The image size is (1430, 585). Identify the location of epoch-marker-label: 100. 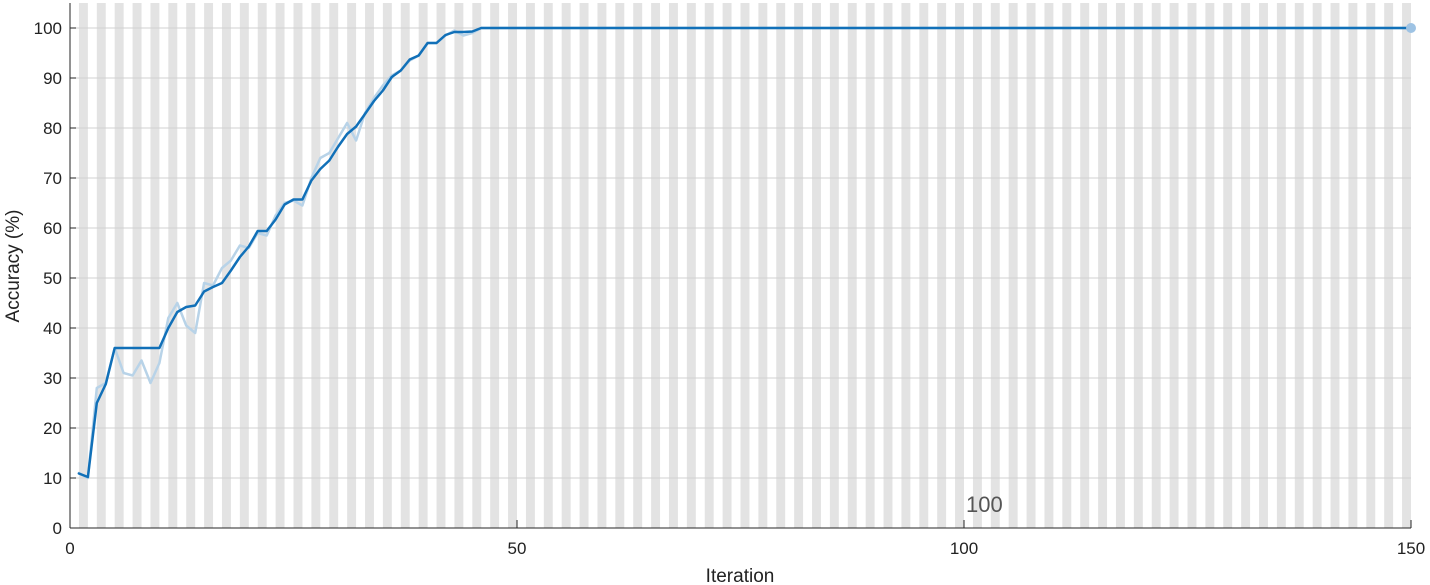
(984, 504).